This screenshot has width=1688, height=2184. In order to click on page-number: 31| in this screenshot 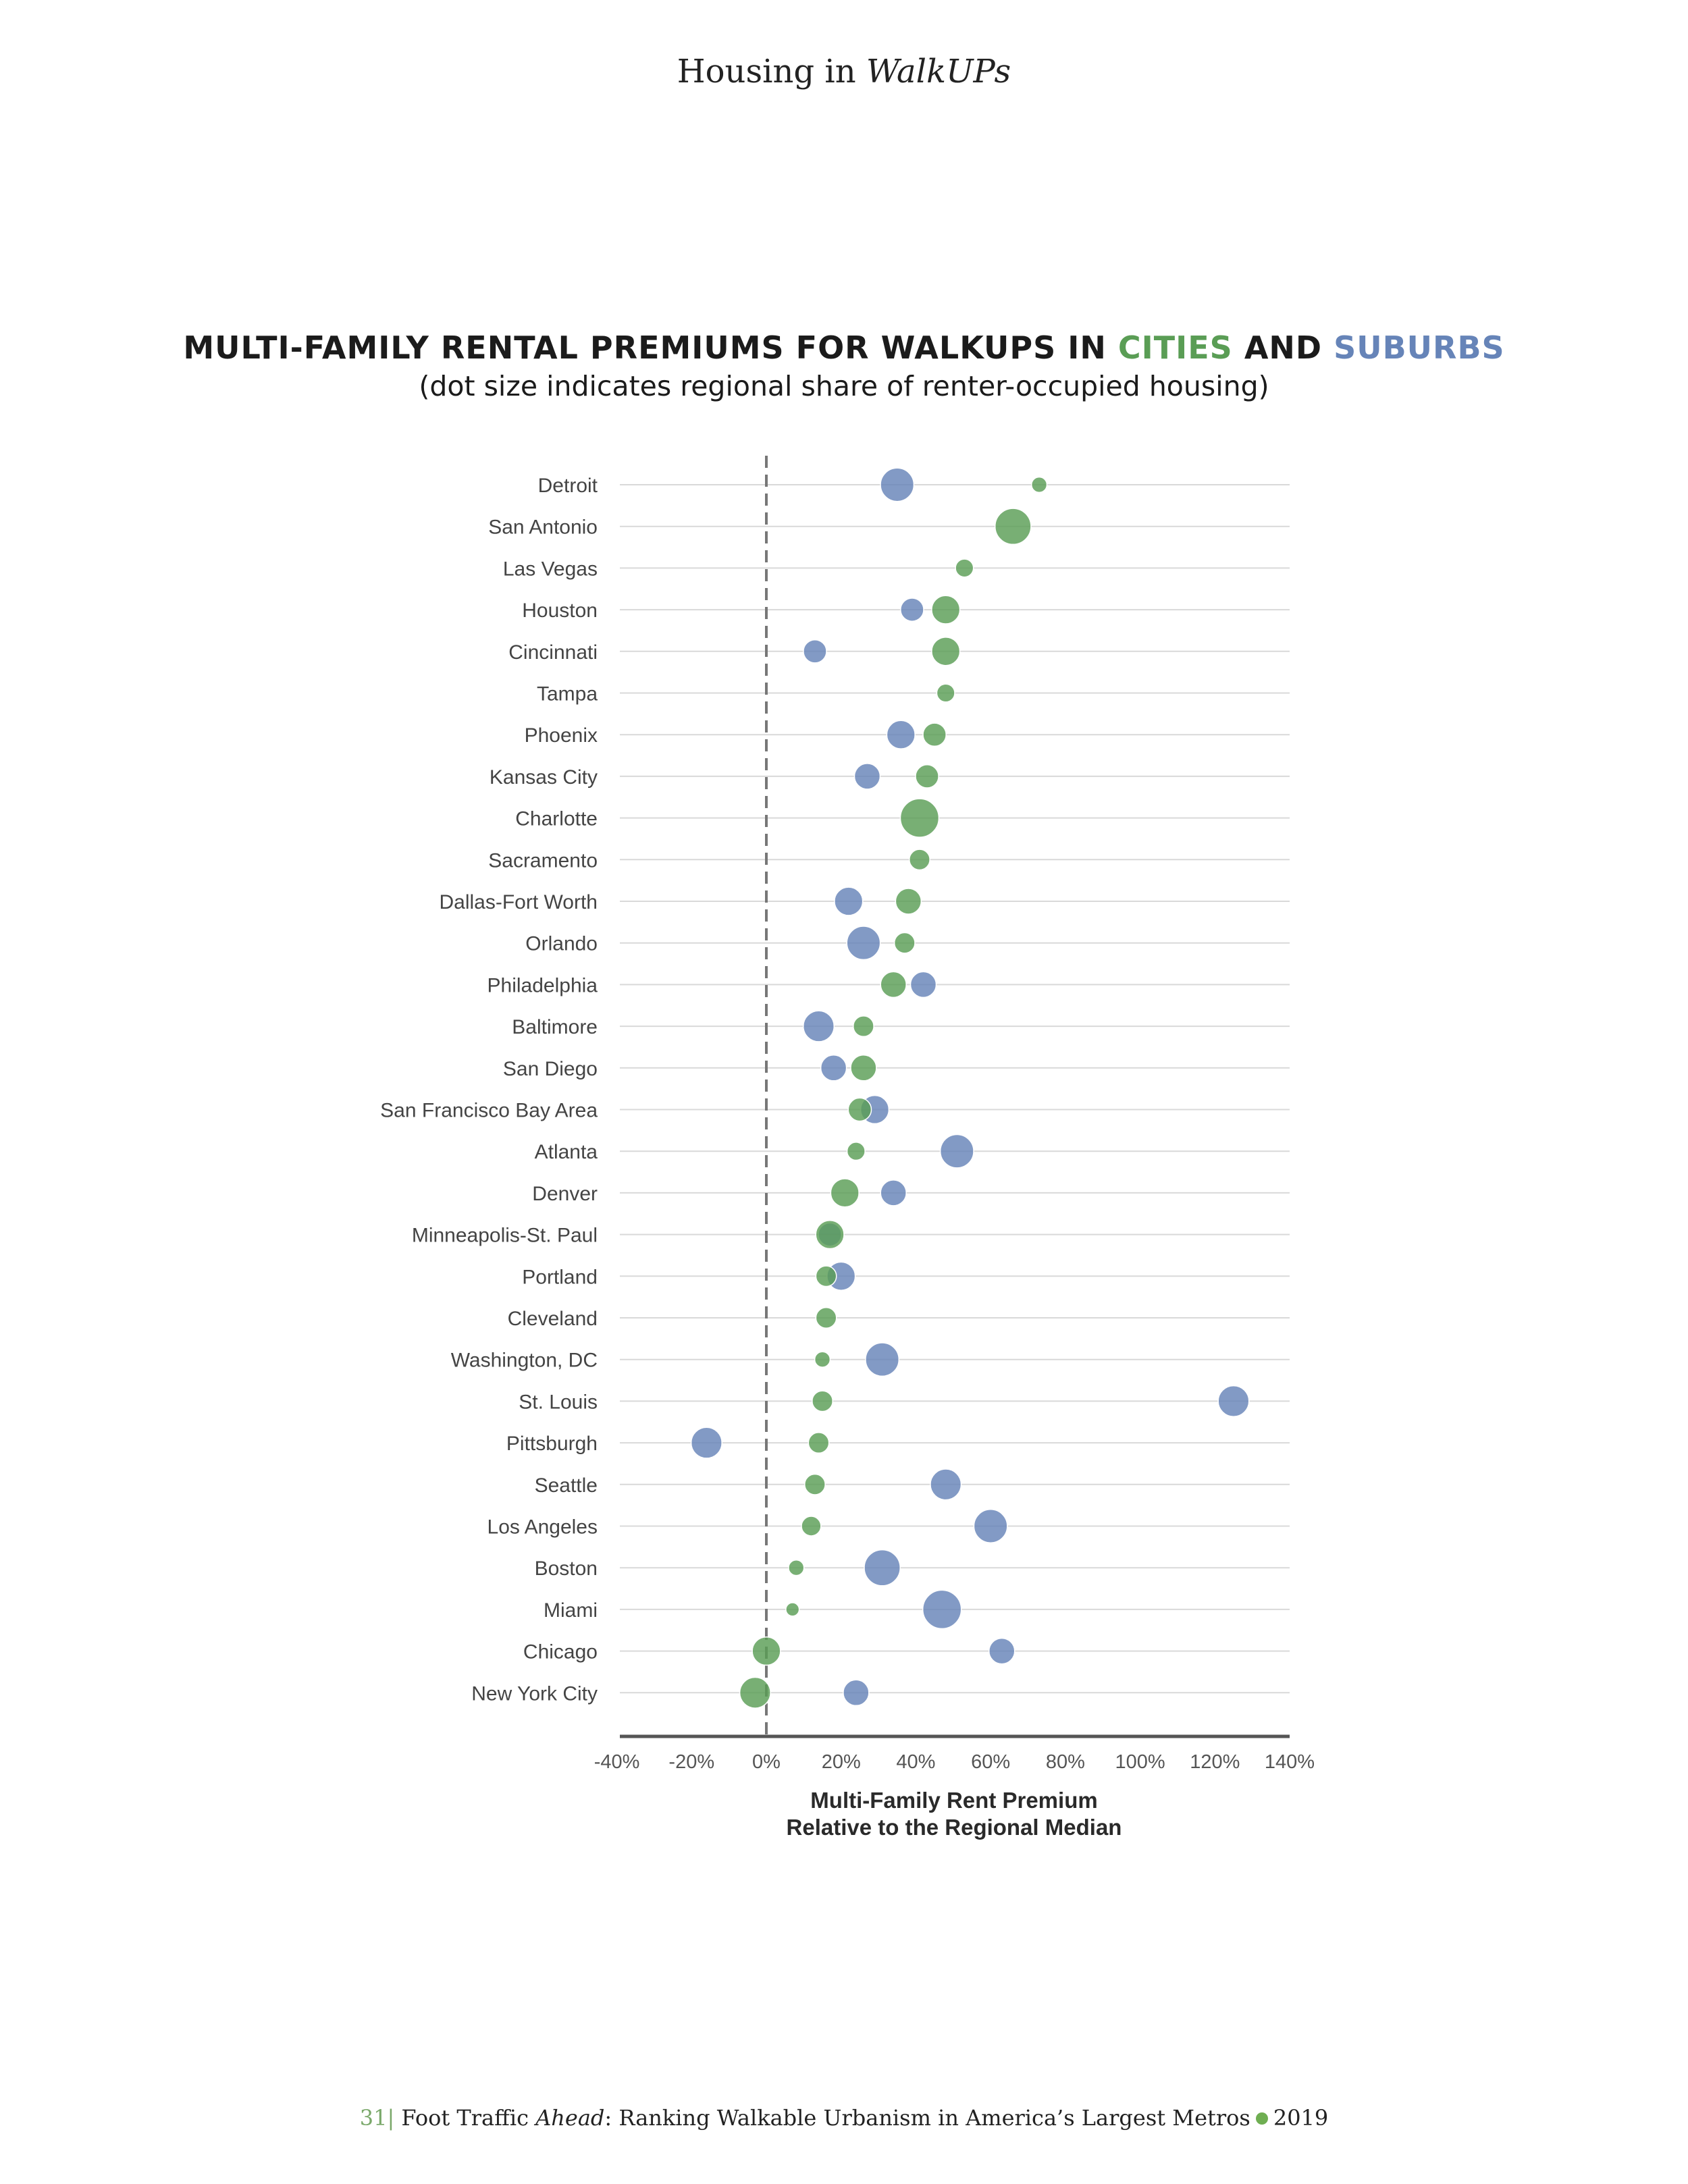, I will do `click(377, 2118)`.